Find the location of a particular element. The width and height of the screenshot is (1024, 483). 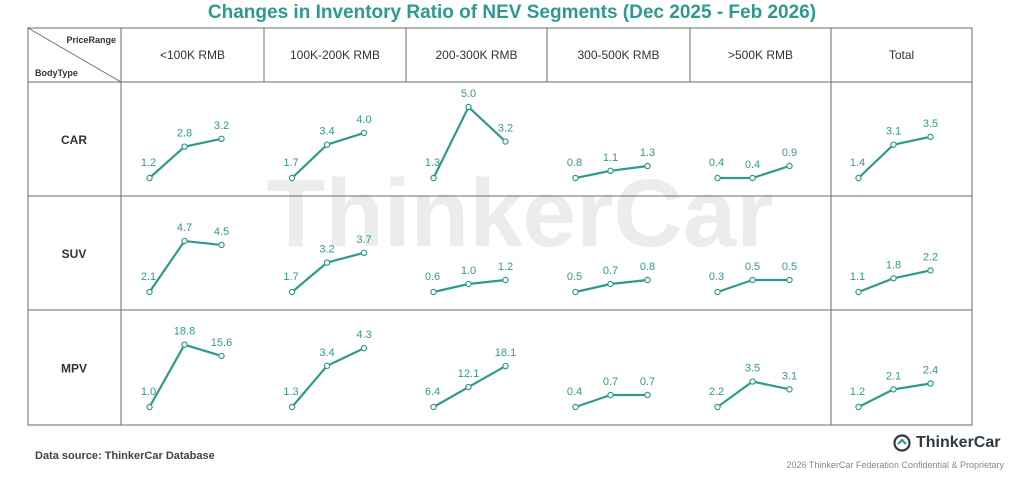

cell-mpv-500k-rmb-line is located at coordinates (753, 394).